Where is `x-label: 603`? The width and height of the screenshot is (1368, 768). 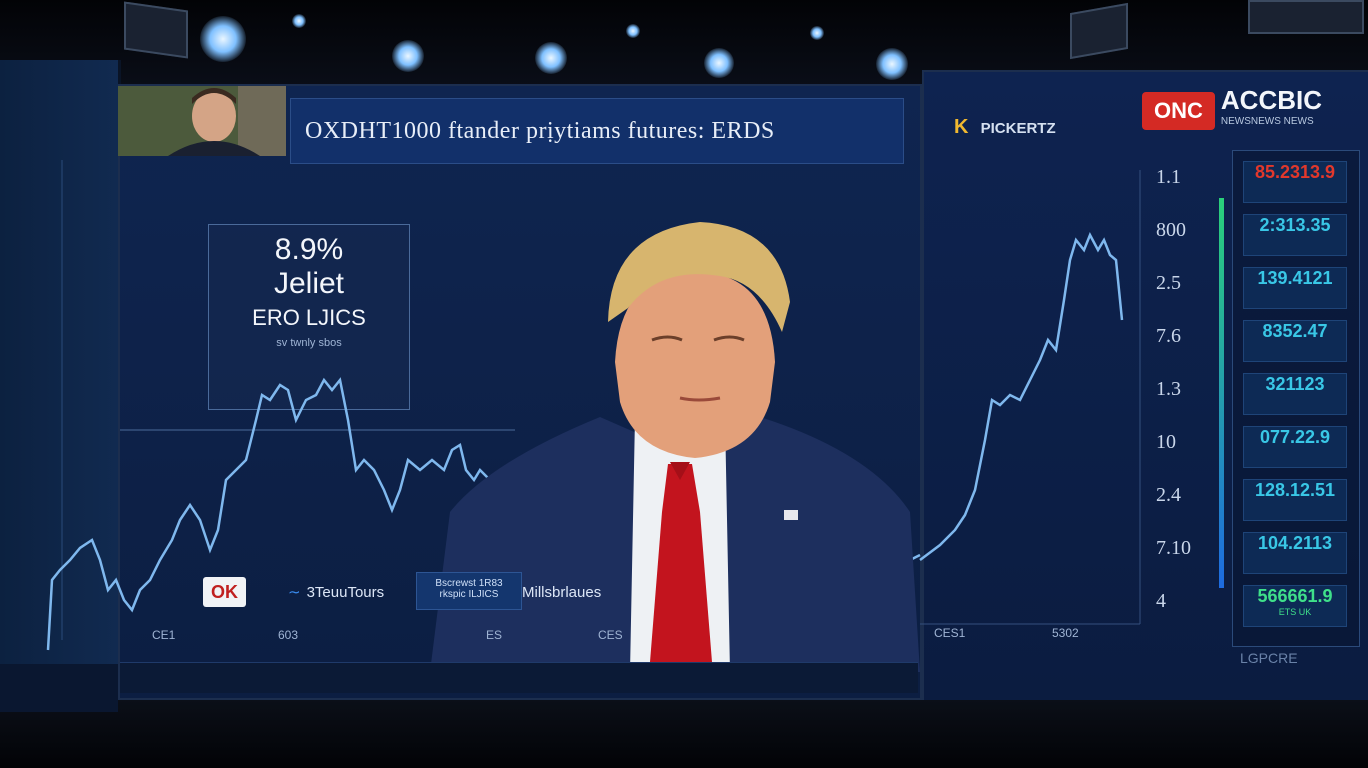 x-label: 603 is located at coordinates (288, 635).